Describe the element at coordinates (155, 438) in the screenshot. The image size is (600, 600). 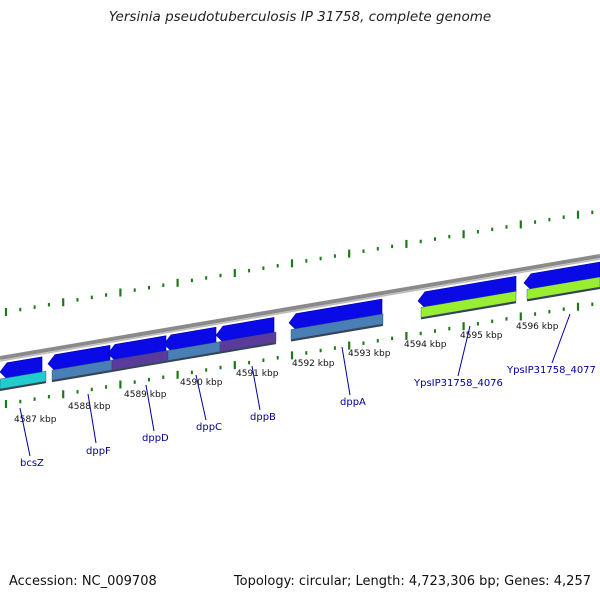
I see `gene-label: dppD` at that location.